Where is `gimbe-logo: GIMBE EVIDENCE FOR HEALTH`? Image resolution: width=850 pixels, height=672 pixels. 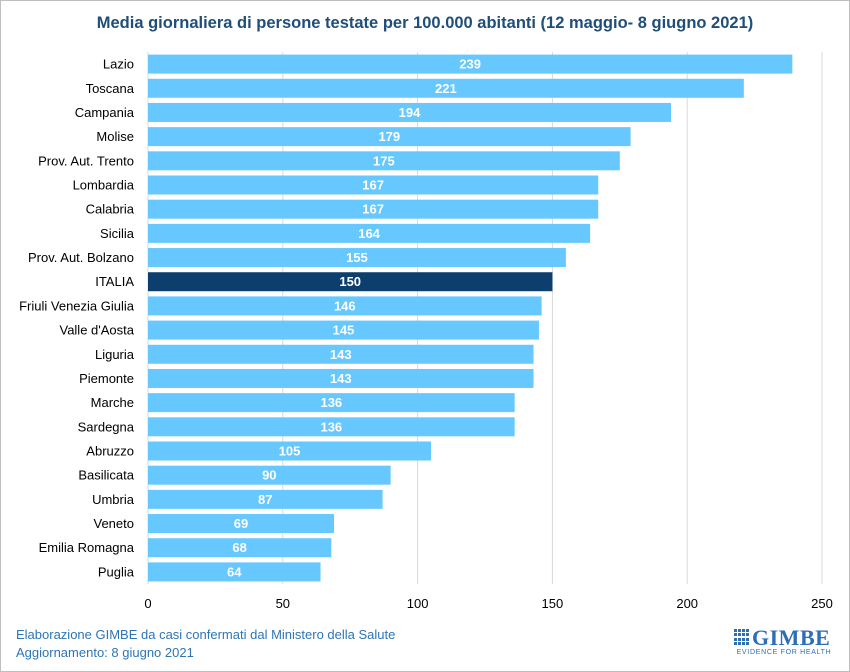 gimbe-logo: GIMBE EVIDENCE FOR HEALTH is located at coordinates (784, 643).